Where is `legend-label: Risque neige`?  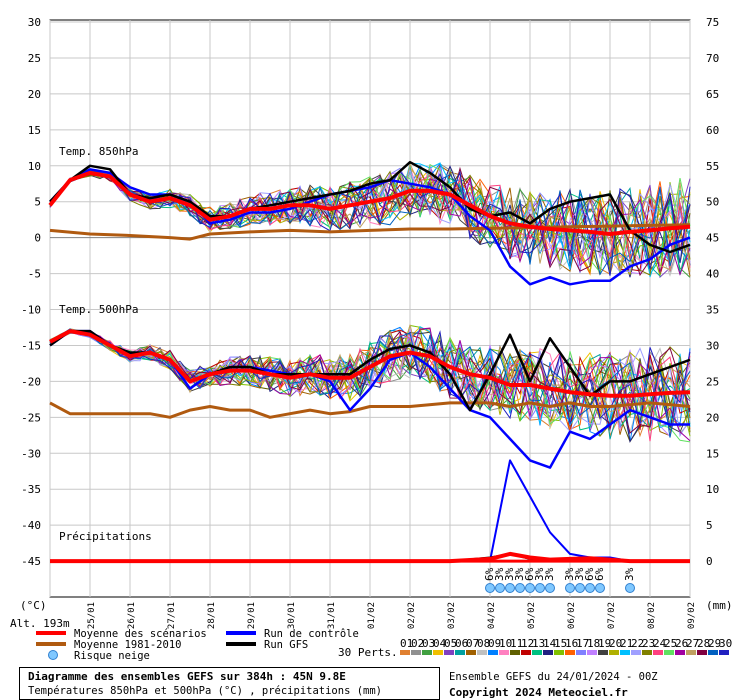
legend-label: Risque neige is located at coordinates (112, 656).